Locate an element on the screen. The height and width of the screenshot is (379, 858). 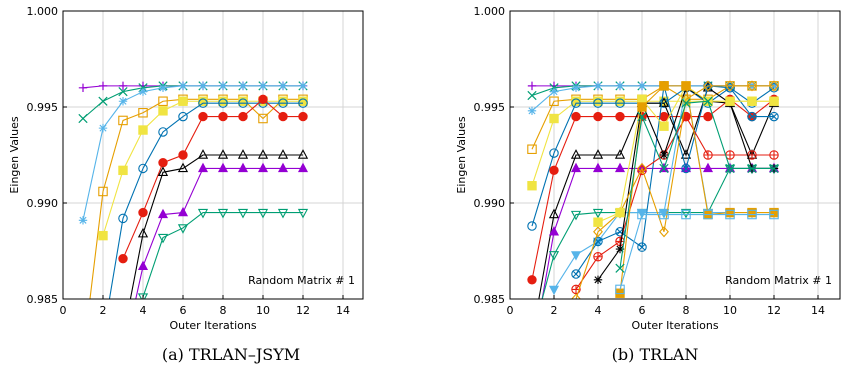
y-tick-label: 0.985 is located at coordinates (490, 299).